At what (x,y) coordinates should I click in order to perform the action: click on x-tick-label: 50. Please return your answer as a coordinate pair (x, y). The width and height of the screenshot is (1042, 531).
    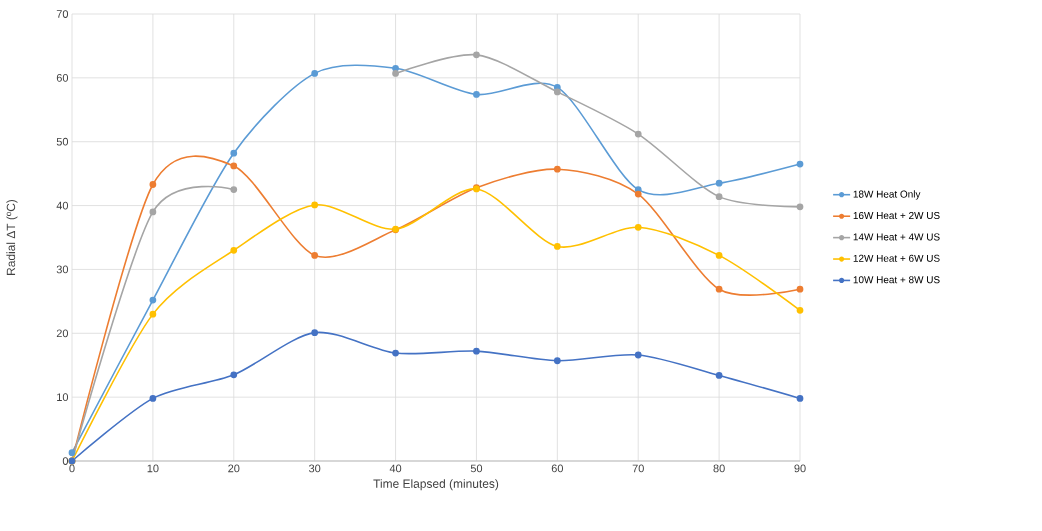
    Looking at the image, I should click on (476, 468).